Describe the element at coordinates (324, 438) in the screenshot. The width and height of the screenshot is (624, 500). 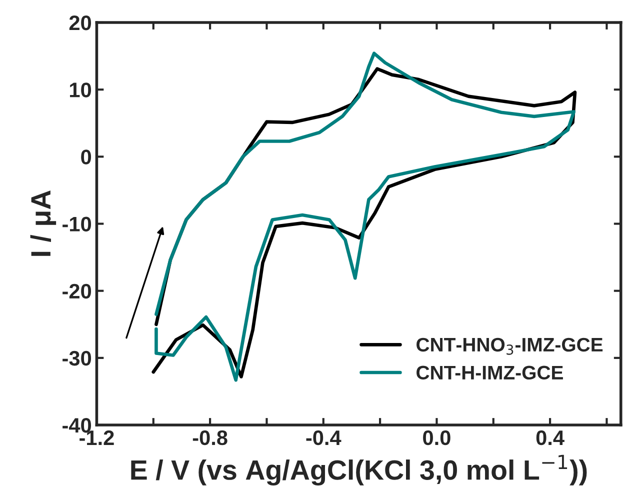
I see `x-tick-label: -0.4` at that location.